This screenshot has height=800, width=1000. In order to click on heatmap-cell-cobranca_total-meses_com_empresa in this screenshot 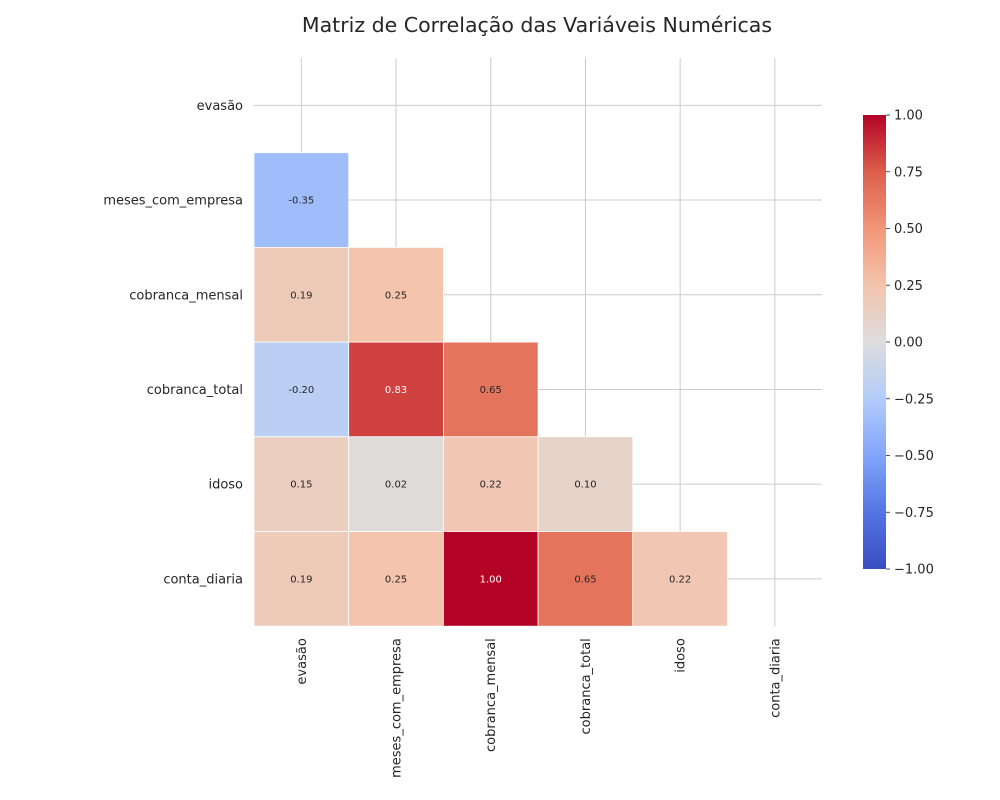, I will do `click(396, 389)`.